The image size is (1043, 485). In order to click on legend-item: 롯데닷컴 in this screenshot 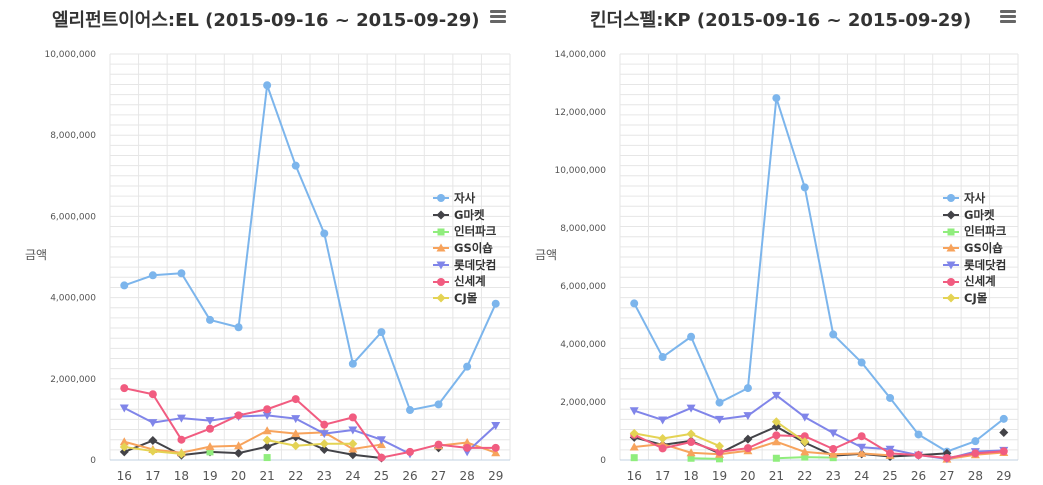, I will do `click(464, 265)`.